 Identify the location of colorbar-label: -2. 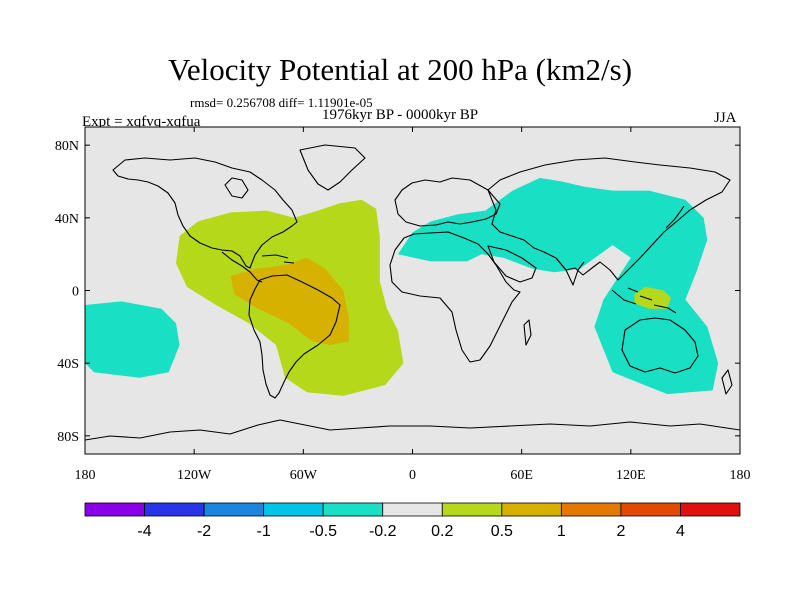
(204, 531).